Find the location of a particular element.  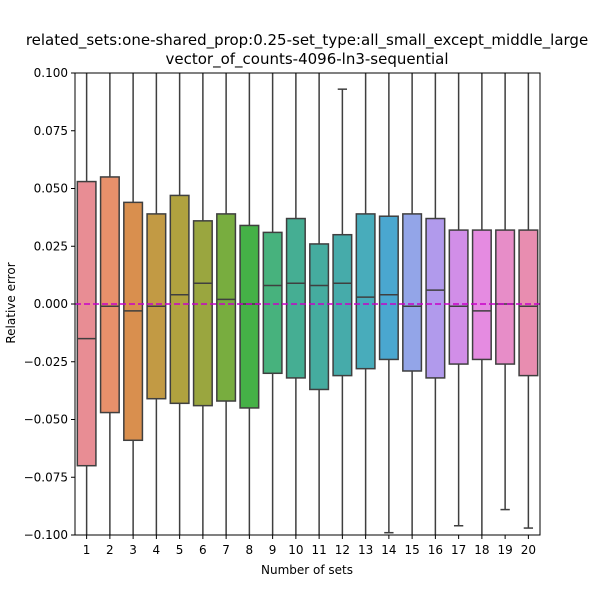

x-tick-label: 2 is located at coordinates (110, 550).